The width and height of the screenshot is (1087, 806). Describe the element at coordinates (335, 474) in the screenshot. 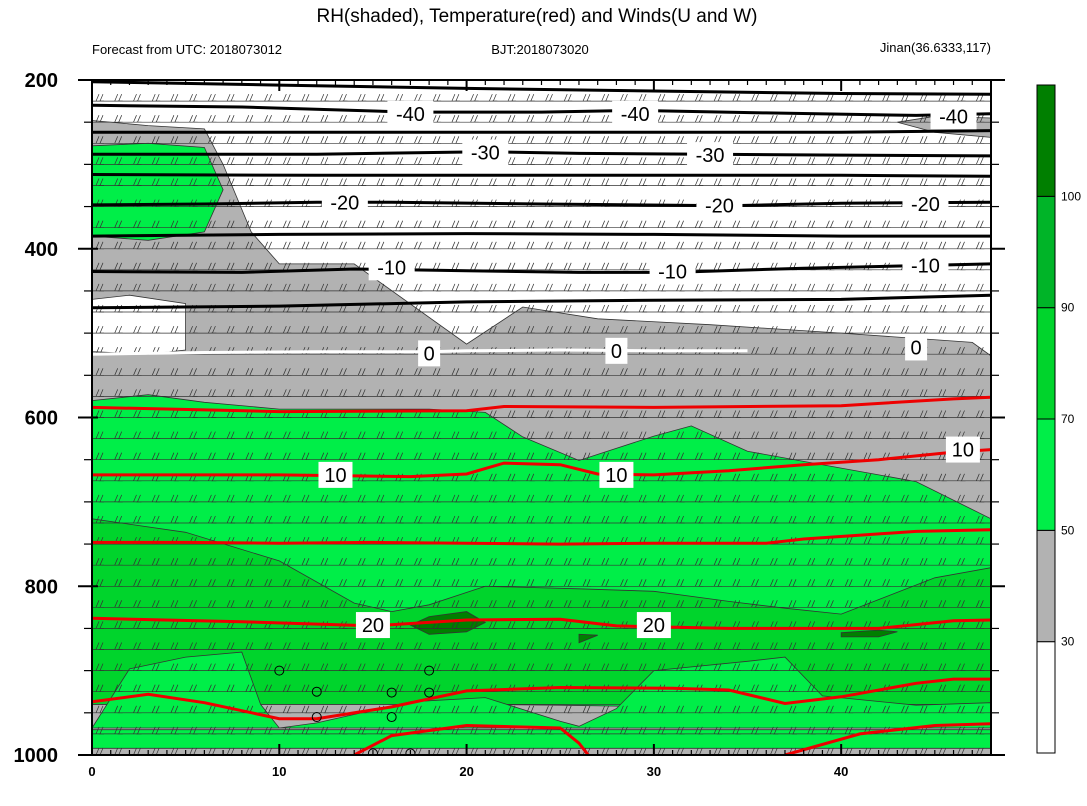

I see `isotherm-label-red: 10` at that location.